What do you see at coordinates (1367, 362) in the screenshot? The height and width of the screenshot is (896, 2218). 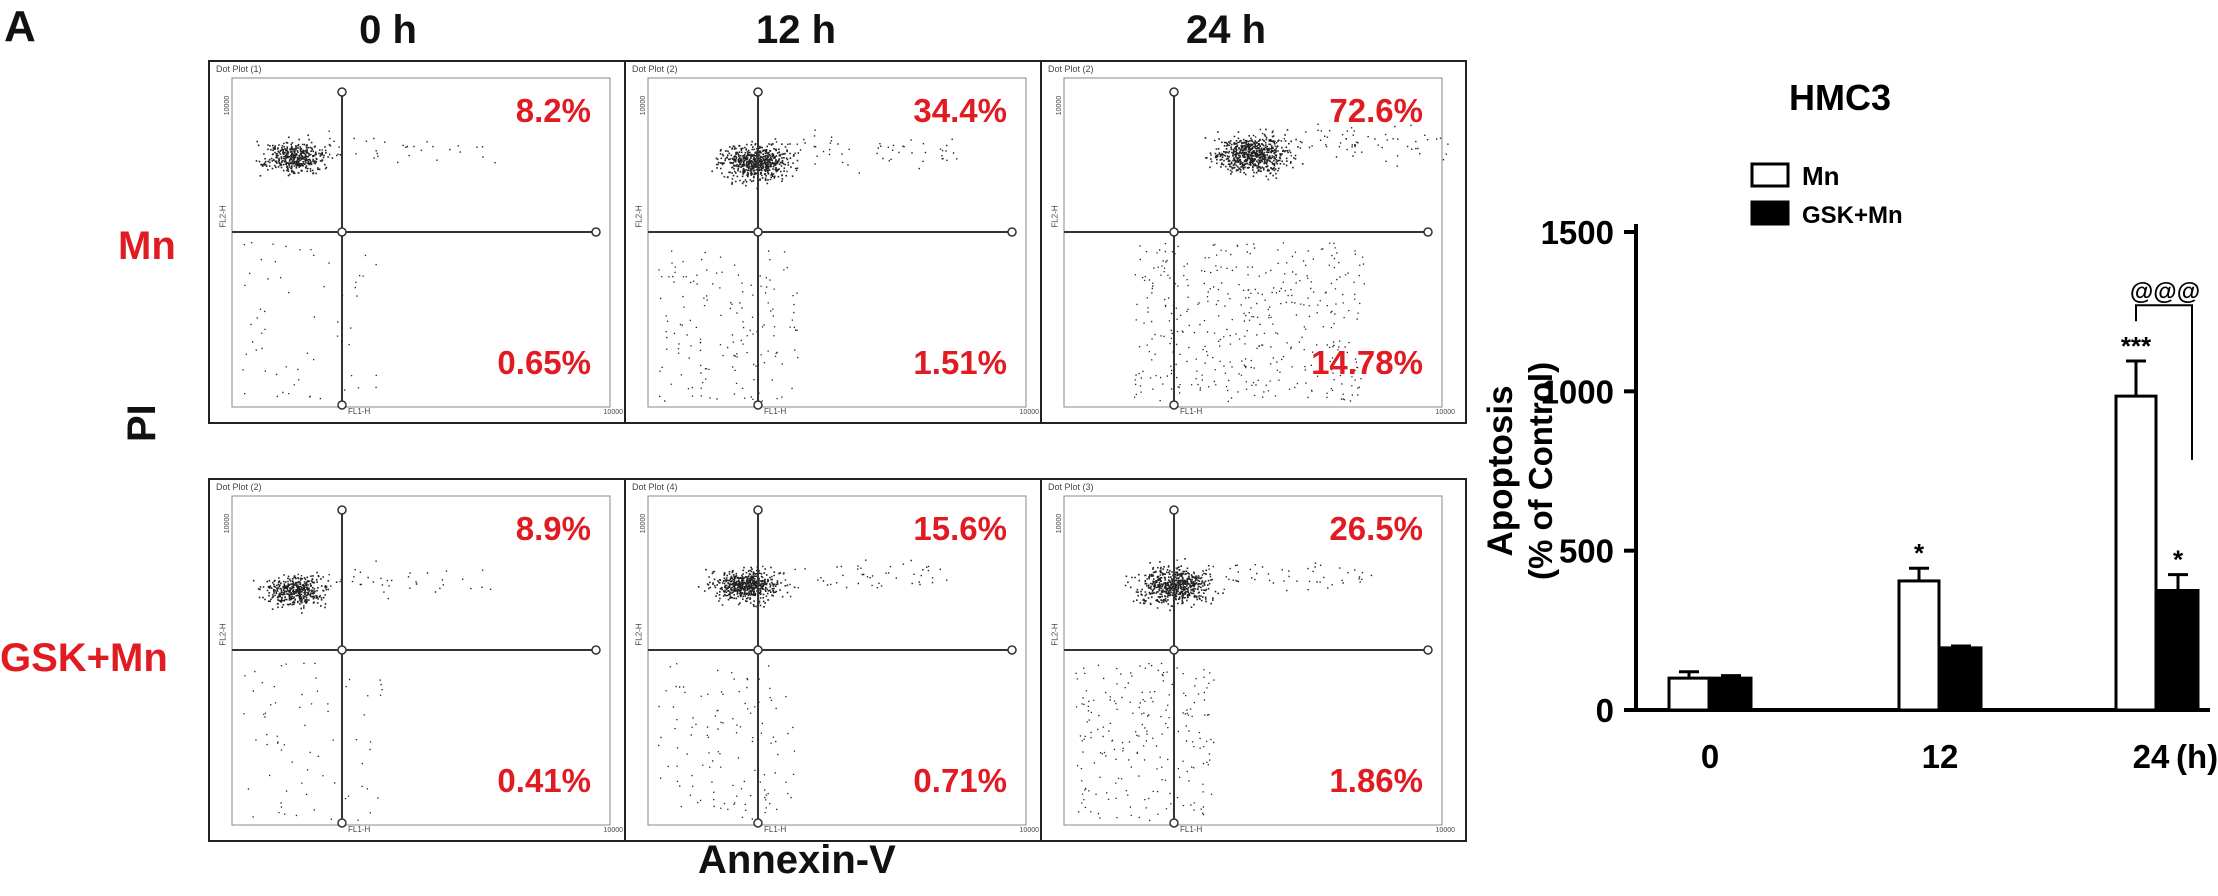 I see `lower-right-percent: 14.78%` at bounding box center [1367, 362].